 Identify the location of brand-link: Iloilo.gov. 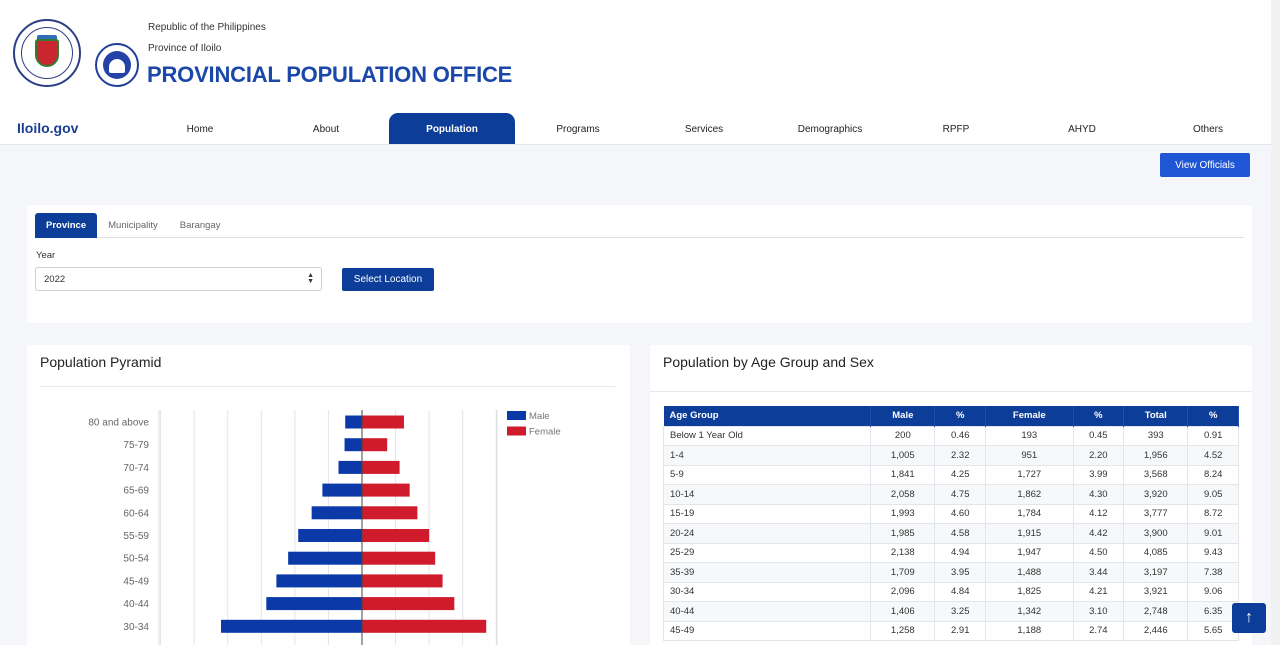
(48, 128).